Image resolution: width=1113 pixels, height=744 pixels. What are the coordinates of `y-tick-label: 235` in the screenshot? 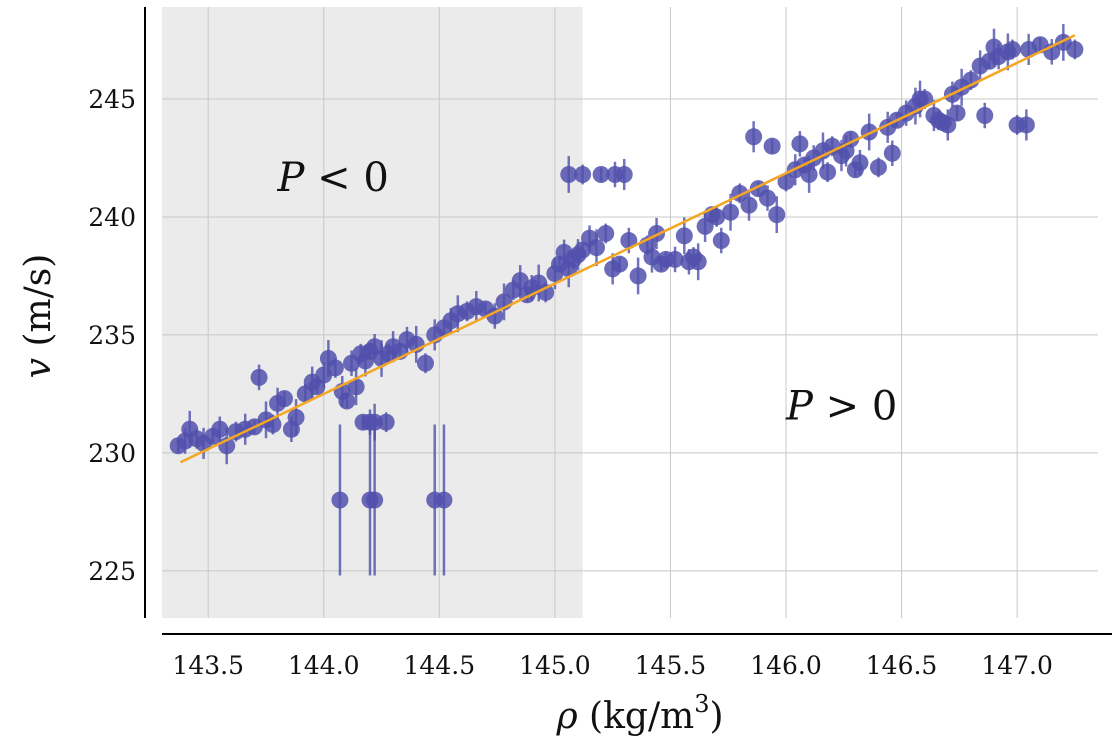 It's located at (112, 335).